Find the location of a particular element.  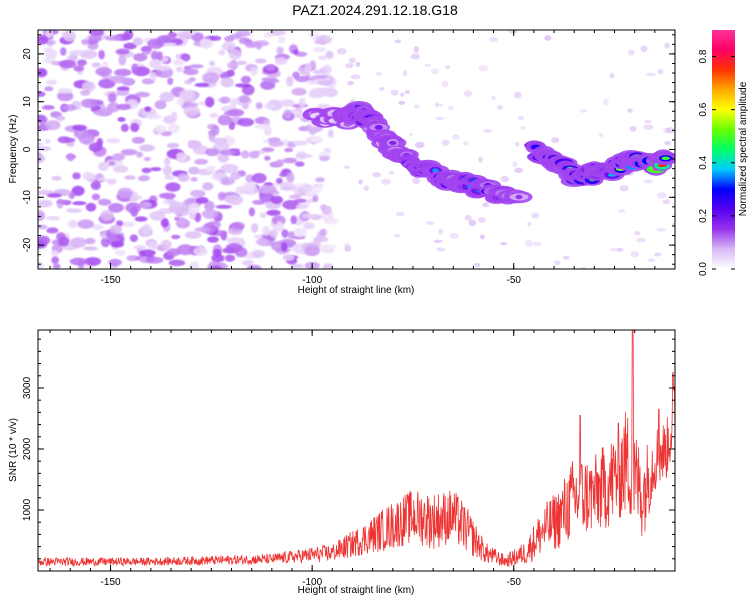

colorbar-tick-label: 0.6 is located at coordinates (703, 109).